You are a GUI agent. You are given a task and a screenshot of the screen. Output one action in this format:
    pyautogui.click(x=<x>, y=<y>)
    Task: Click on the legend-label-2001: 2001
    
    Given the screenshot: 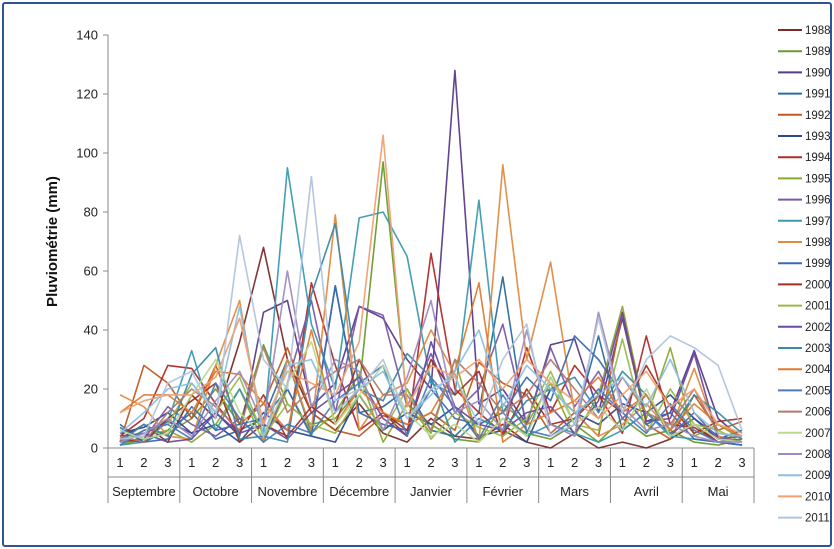 What is the action you would take?
    pyautogui.click(x=818, y=307)
    